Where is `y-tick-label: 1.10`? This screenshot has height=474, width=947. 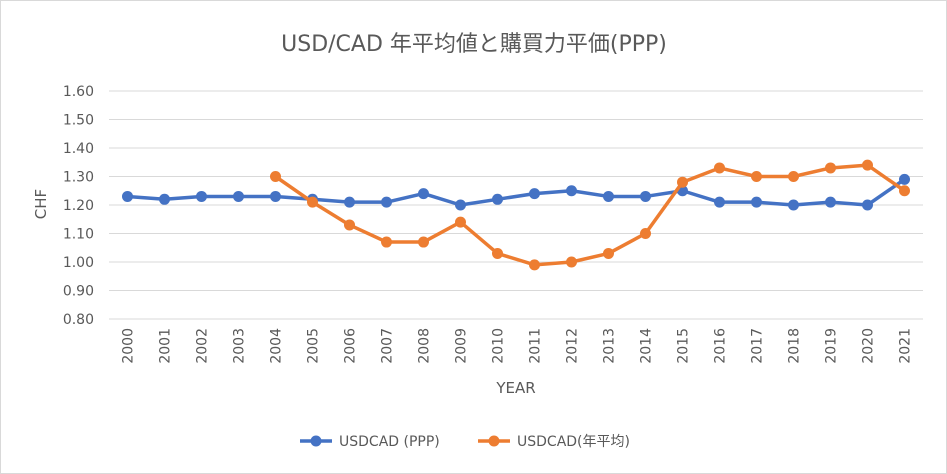
y-tick-label: 1.10 is located at coordinates (78, 235).